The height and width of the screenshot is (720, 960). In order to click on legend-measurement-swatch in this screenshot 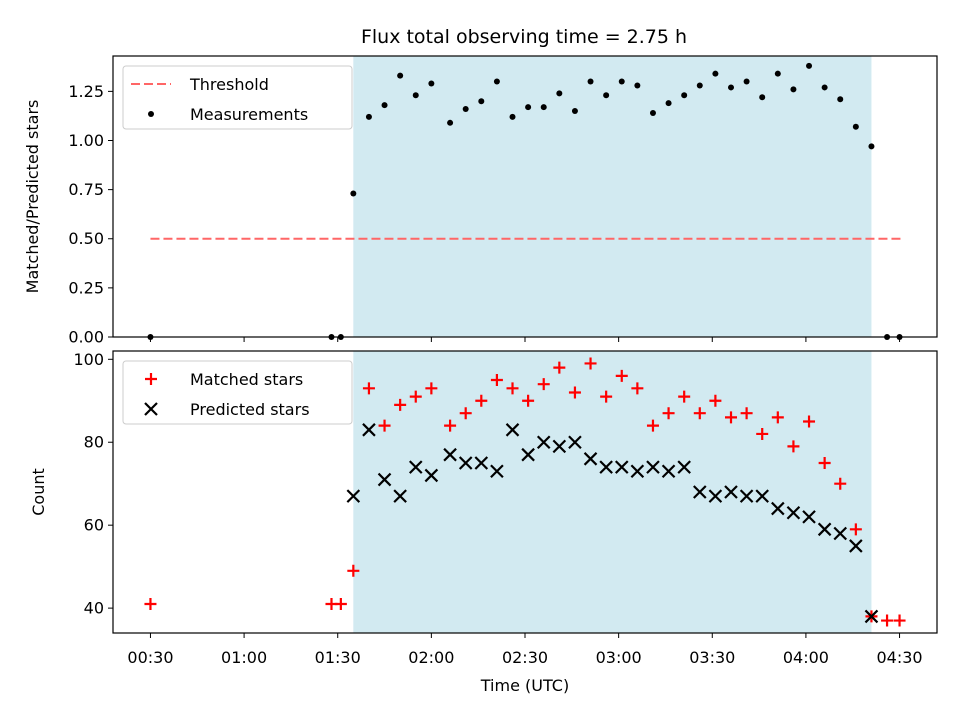, I will do `click(151, 114)`.